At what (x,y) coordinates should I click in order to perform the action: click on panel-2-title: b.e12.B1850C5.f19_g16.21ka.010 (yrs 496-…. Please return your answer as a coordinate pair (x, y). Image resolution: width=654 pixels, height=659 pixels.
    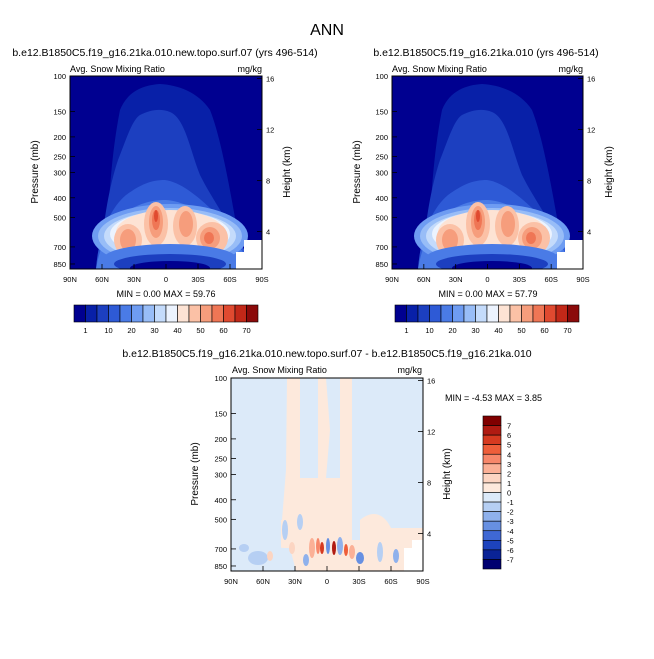
    Looking at the image, I should click on (485, 53).